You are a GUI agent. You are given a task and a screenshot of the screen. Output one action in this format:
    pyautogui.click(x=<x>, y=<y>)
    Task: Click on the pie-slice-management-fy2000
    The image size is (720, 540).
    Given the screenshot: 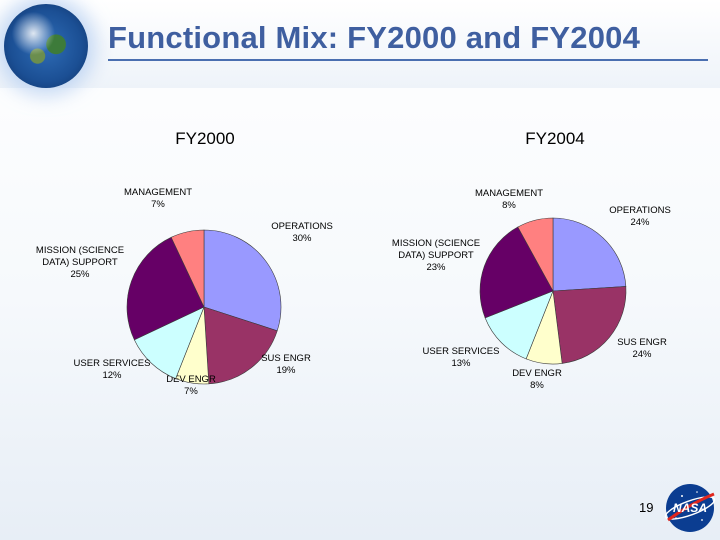 What is the action you would take?
    pyautogui.click(x=187, y=268)
    